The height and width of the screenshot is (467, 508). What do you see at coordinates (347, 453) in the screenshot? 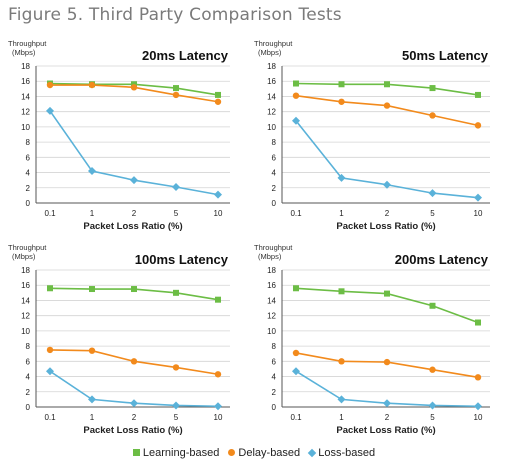
I see `legend-label-loss: Loss-based` at bounding box center [347, 453].